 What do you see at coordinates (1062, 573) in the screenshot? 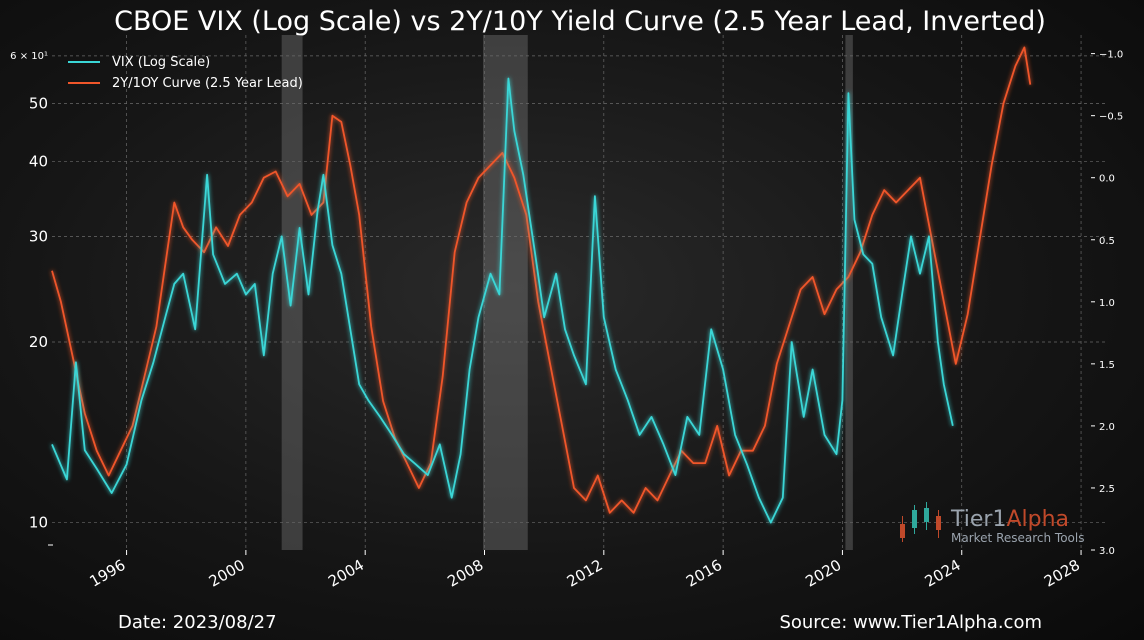
I see `x-tick-label: 2028` at bounding box center [1062, 573].